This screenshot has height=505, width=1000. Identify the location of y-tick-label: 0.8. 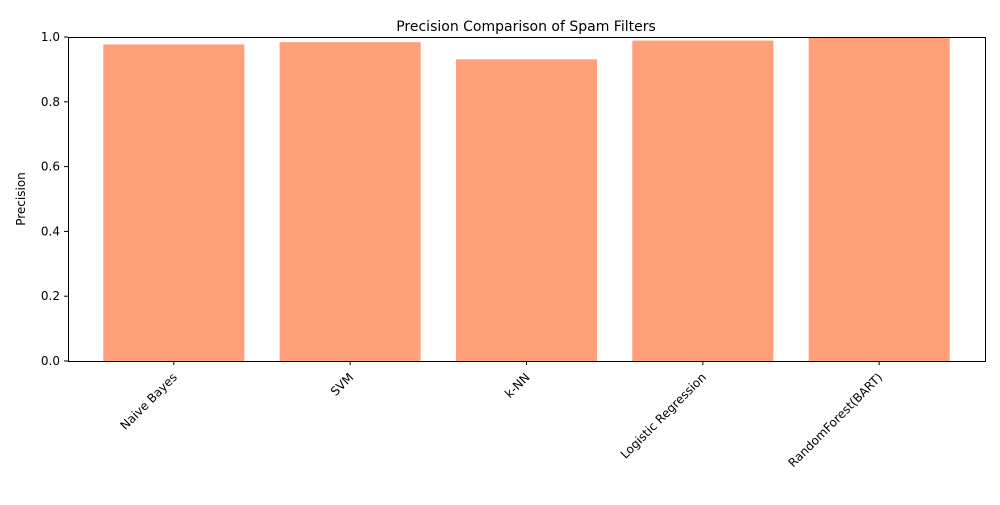
(50, 102).